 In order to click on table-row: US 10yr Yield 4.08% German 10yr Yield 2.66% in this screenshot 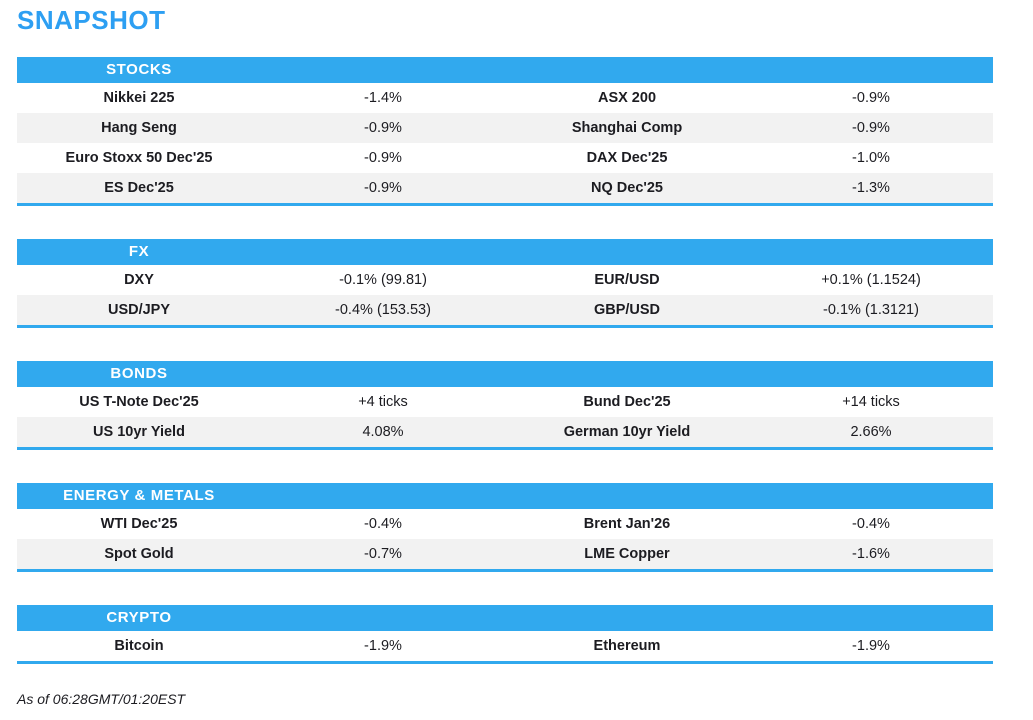, I will do `click(505, 432)`.